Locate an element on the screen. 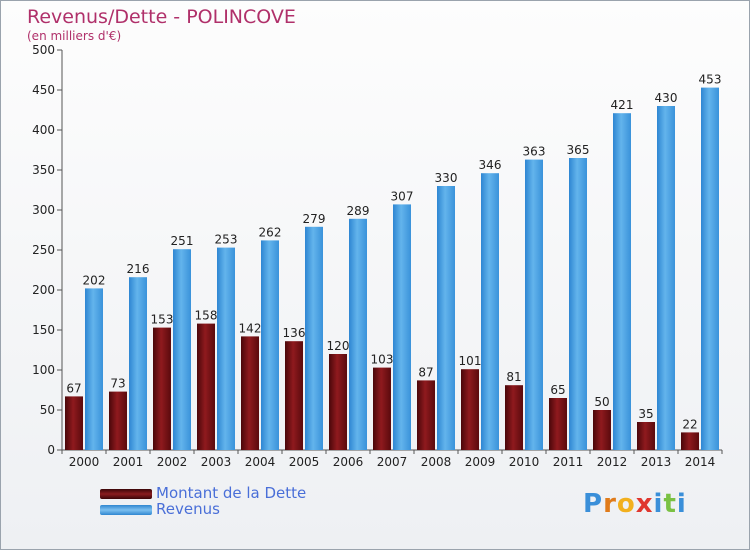 The image size is (750, 550). data-label-revenus: 202 is located at coordinates (94, 280).